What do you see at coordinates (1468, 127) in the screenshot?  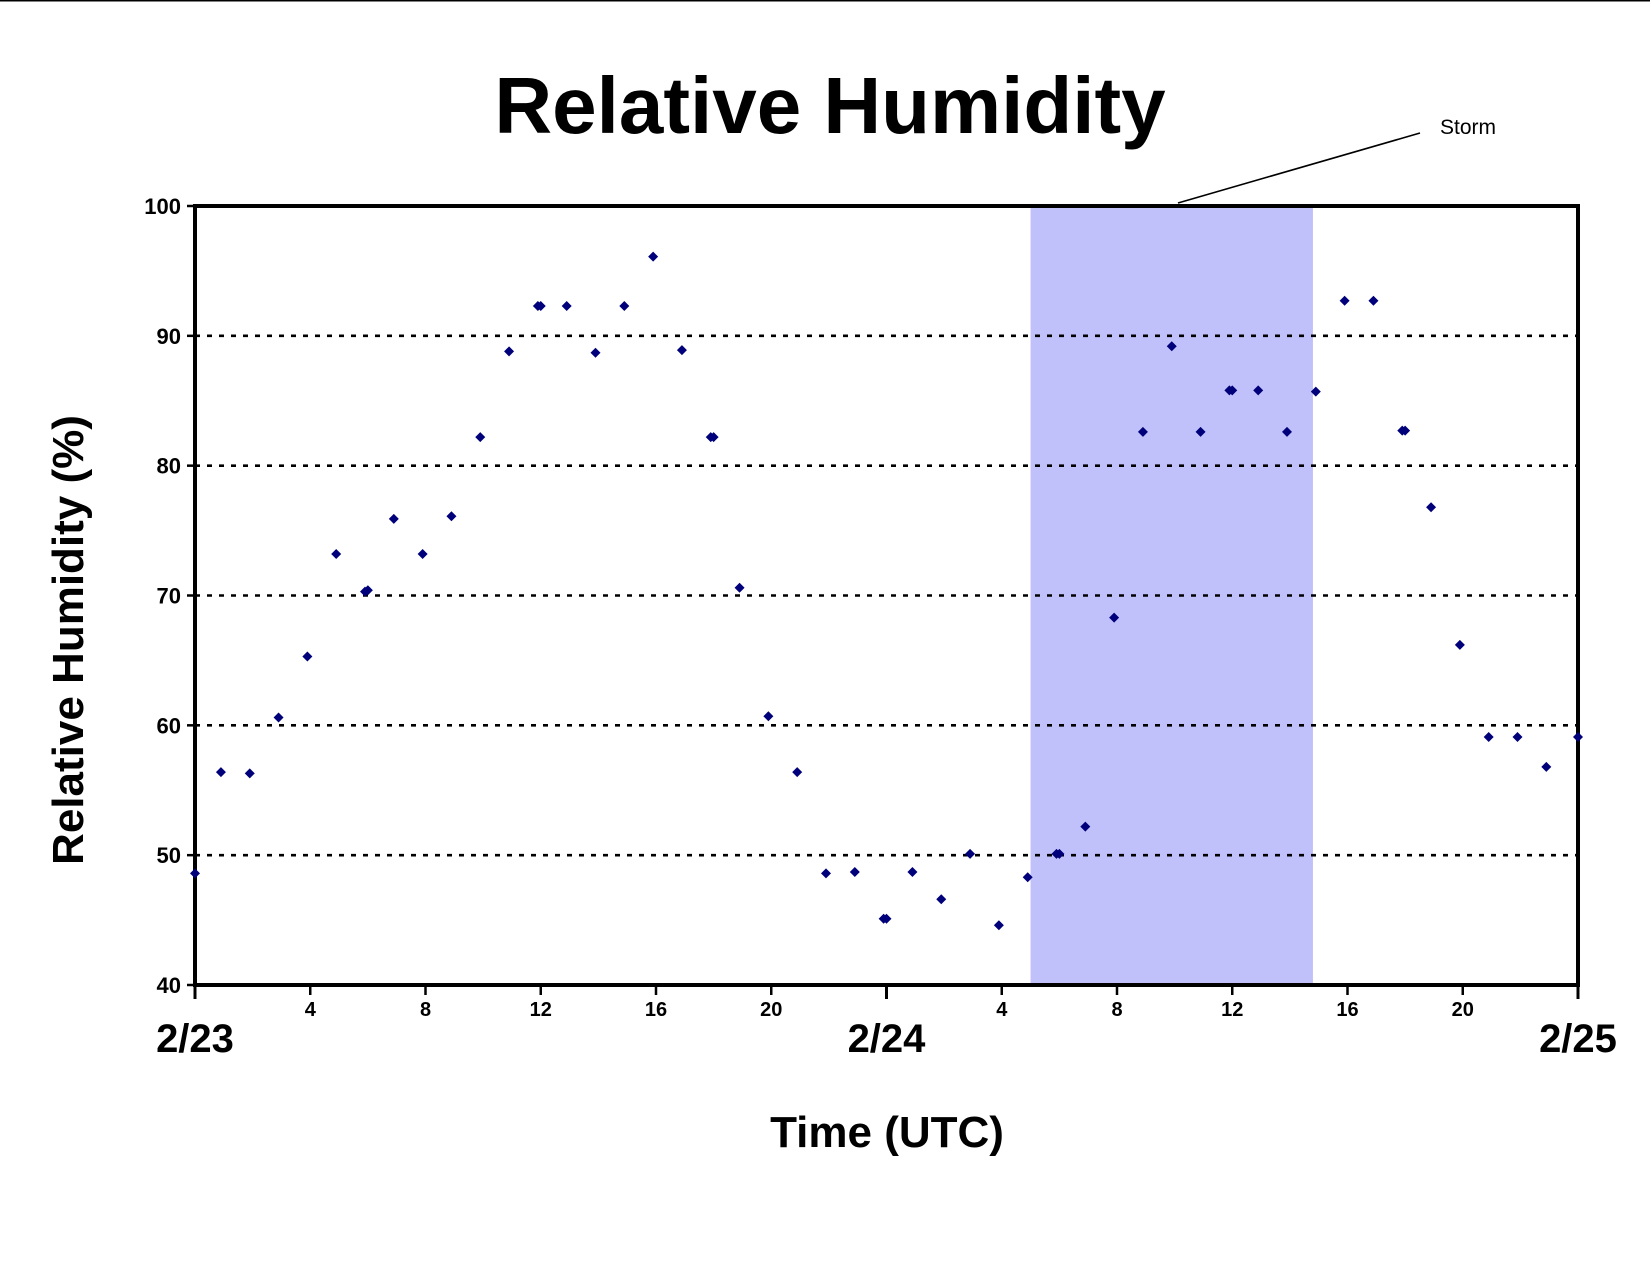 I see `storm-label: Storm` at bounding box center [1468, 127].